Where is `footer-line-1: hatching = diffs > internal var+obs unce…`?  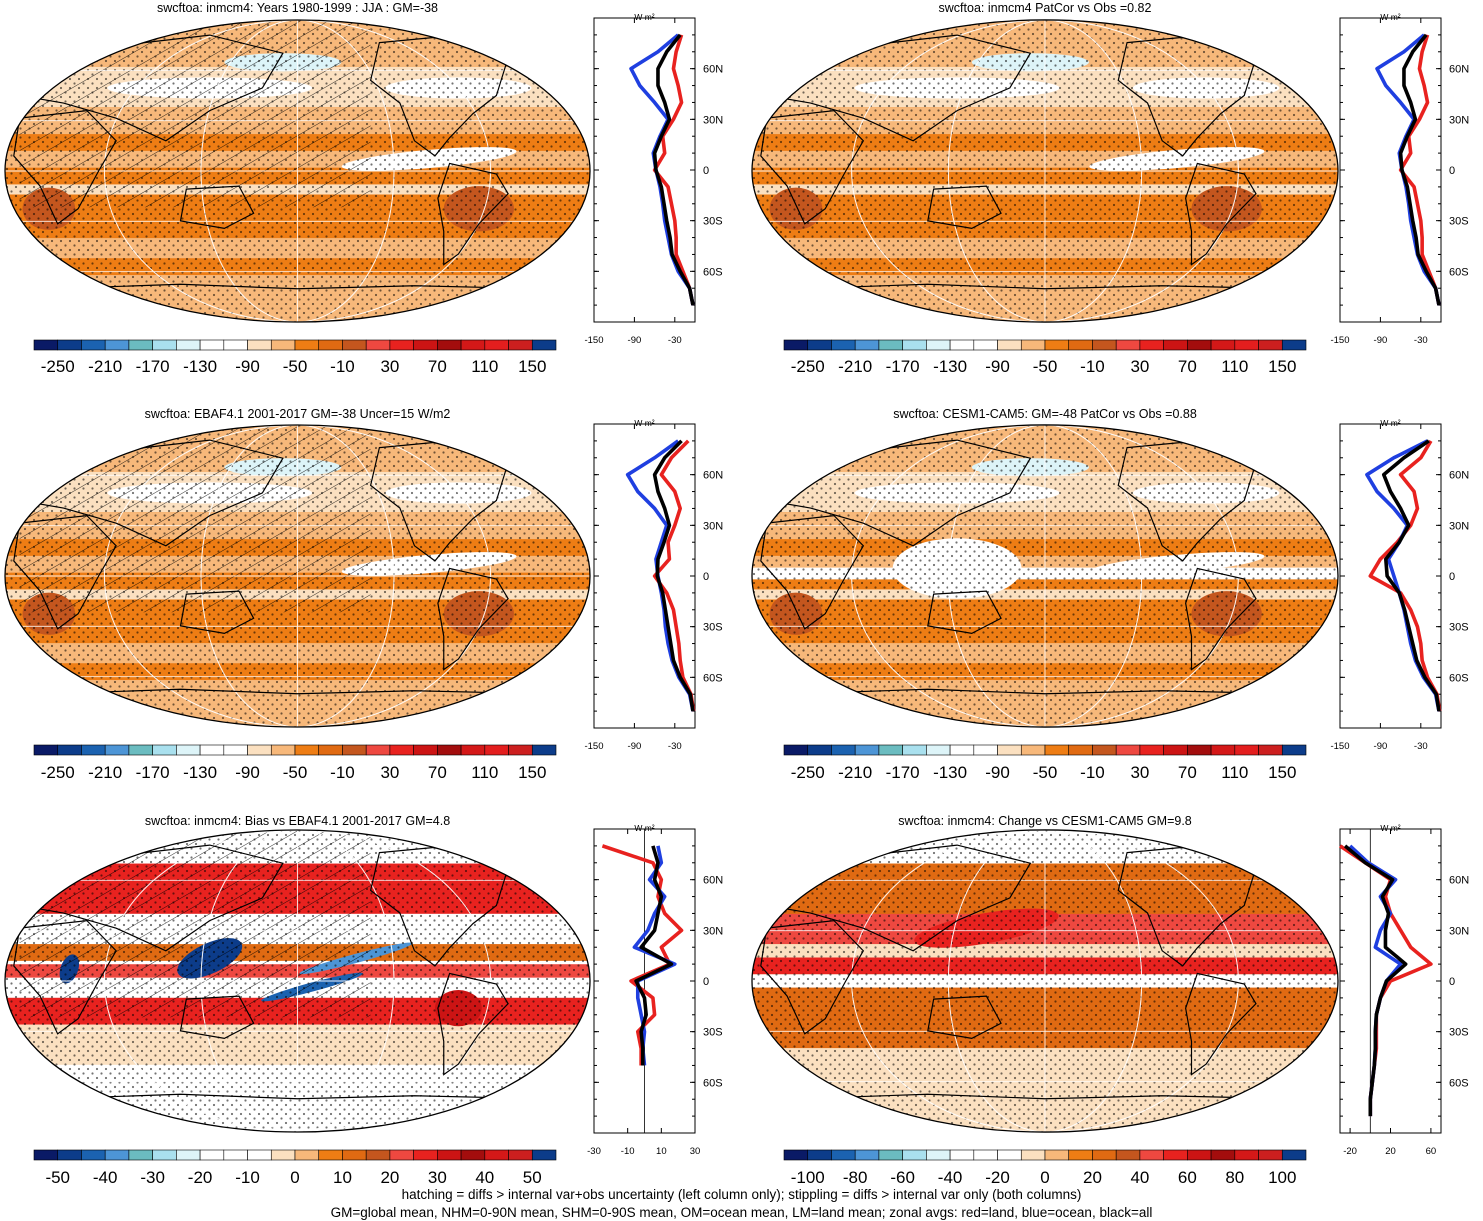 footer-line-1: hatching = diffs > internal var+obs unce… is located at coordinates (741, 1194).